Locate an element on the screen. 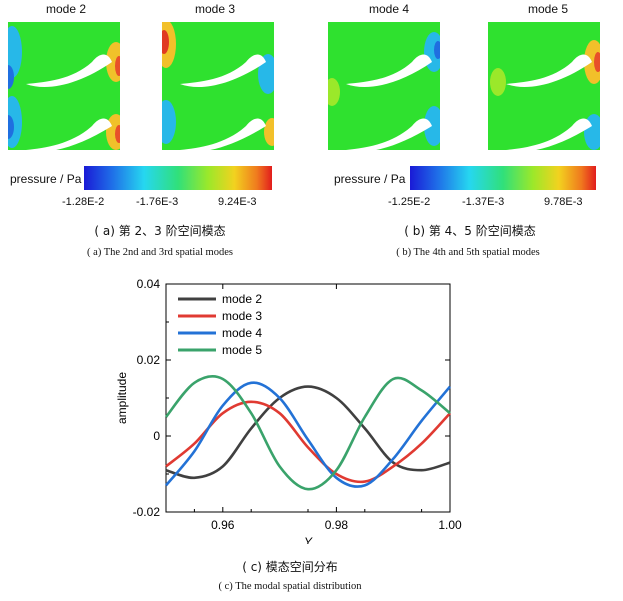  x-tick-label: 0.98 is located at coordinates (337, 525).